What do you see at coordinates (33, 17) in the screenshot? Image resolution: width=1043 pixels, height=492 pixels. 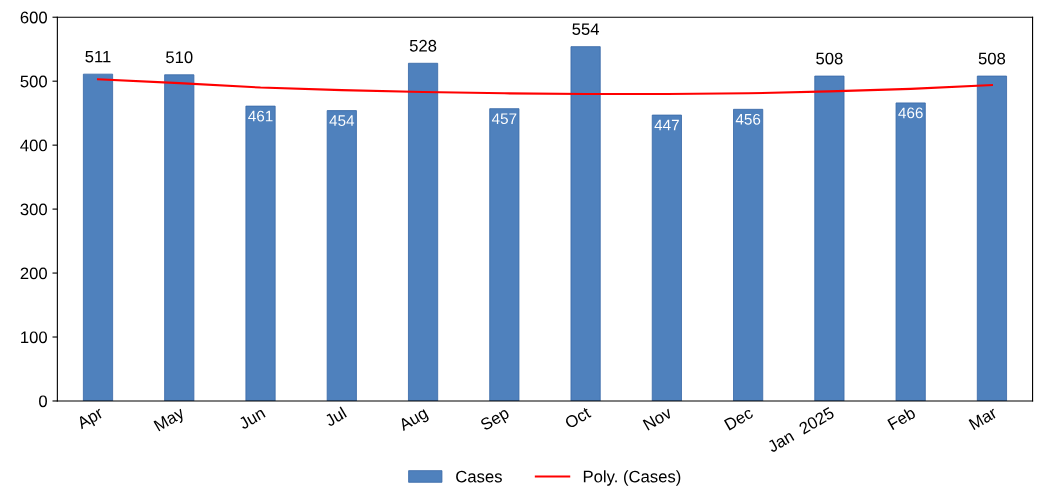 I see `y-tick-label: 600` at bounding box center [33, 17].